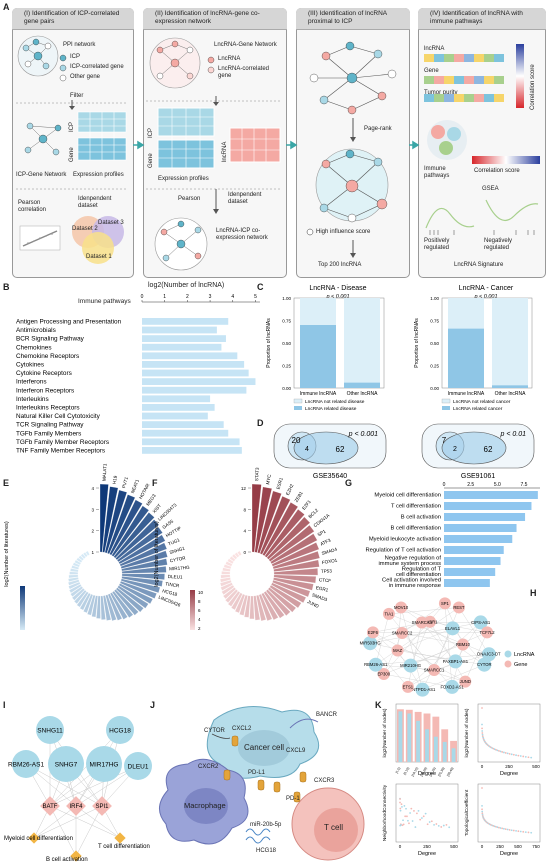 The width and height of the screenshot is (550, 862). Describe the element at coordinates (151, 160) in the screenshot. I see `gene-axis-label-2: Gene` at that location.